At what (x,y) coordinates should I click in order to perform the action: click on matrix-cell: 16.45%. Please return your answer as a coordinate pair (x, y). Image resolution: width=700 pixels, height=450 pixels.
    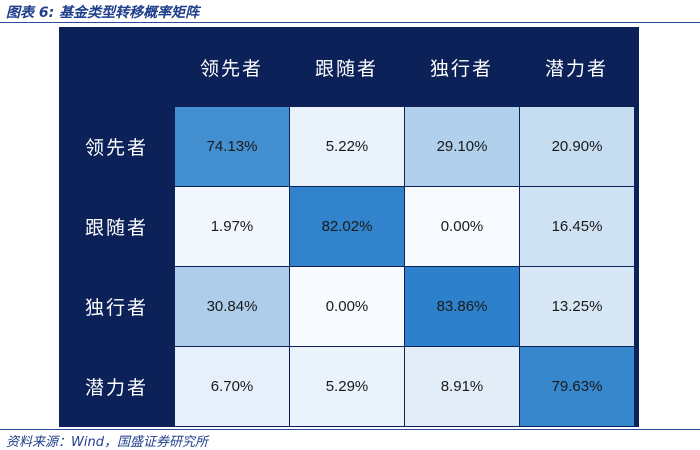
    Looking at the image, I should click on (577, 226).